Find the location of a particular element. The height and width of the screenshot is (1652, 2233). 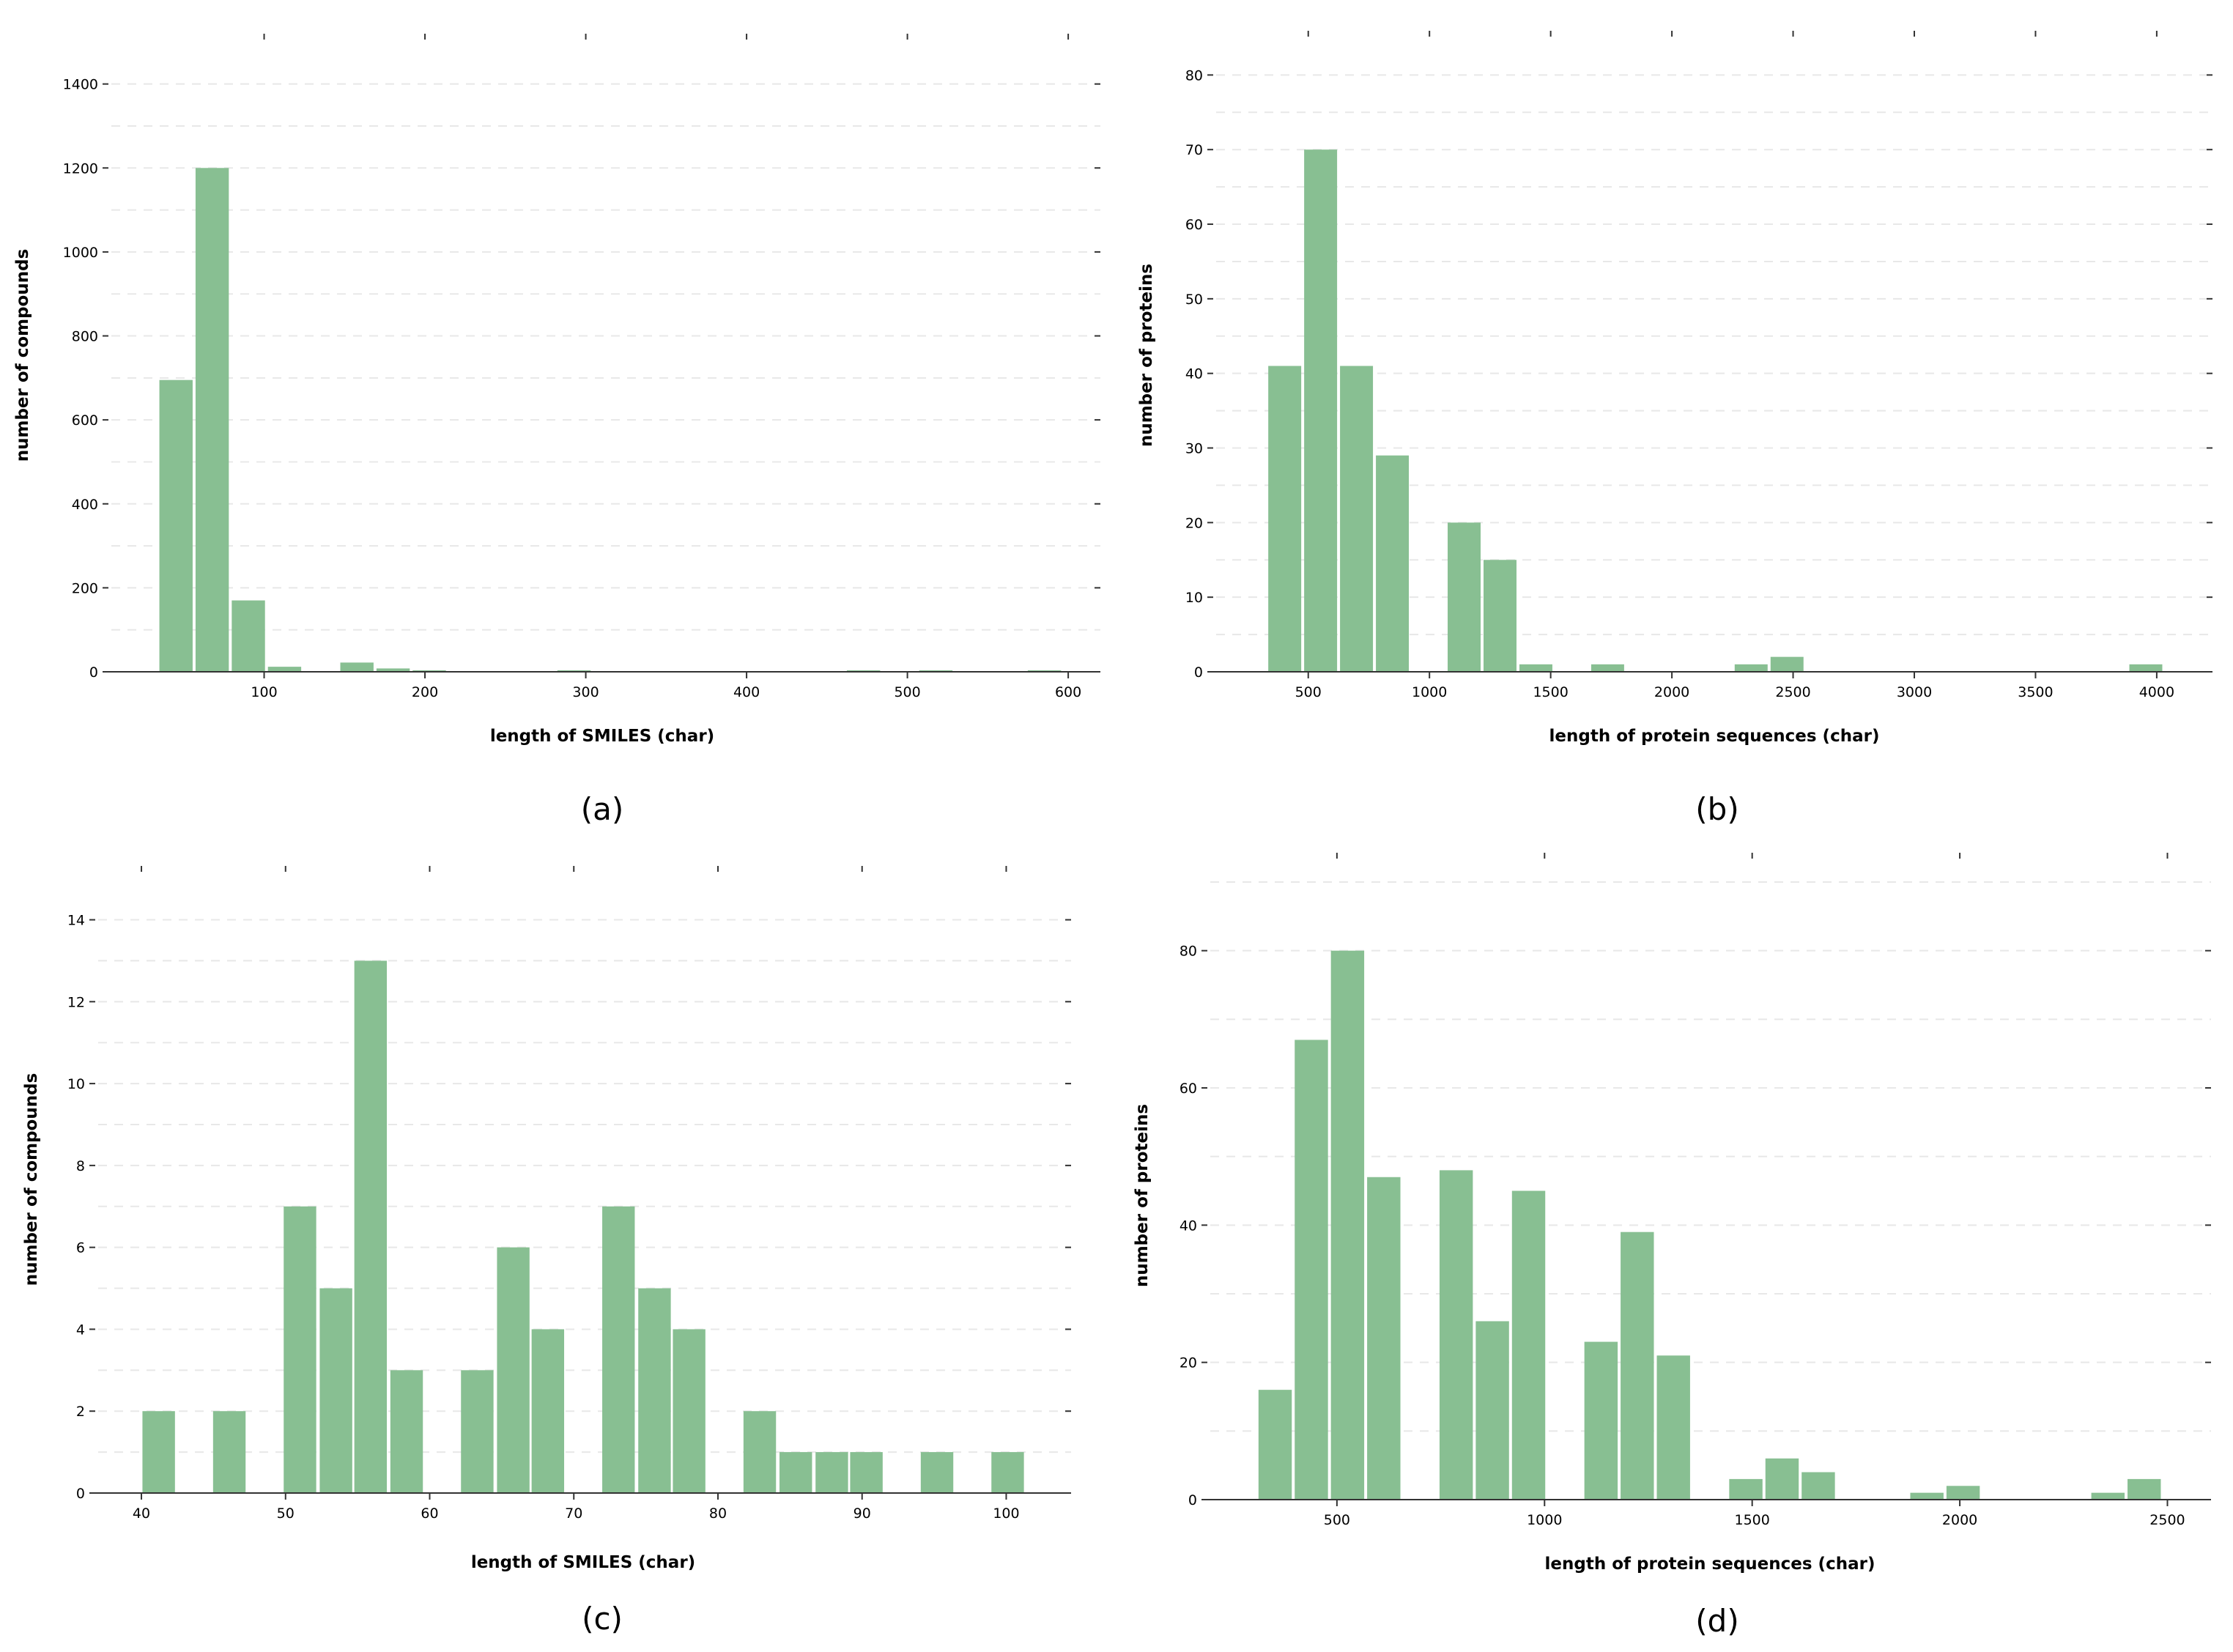

x-tick-label-b: 500 is located at coordinates (1308, 692).